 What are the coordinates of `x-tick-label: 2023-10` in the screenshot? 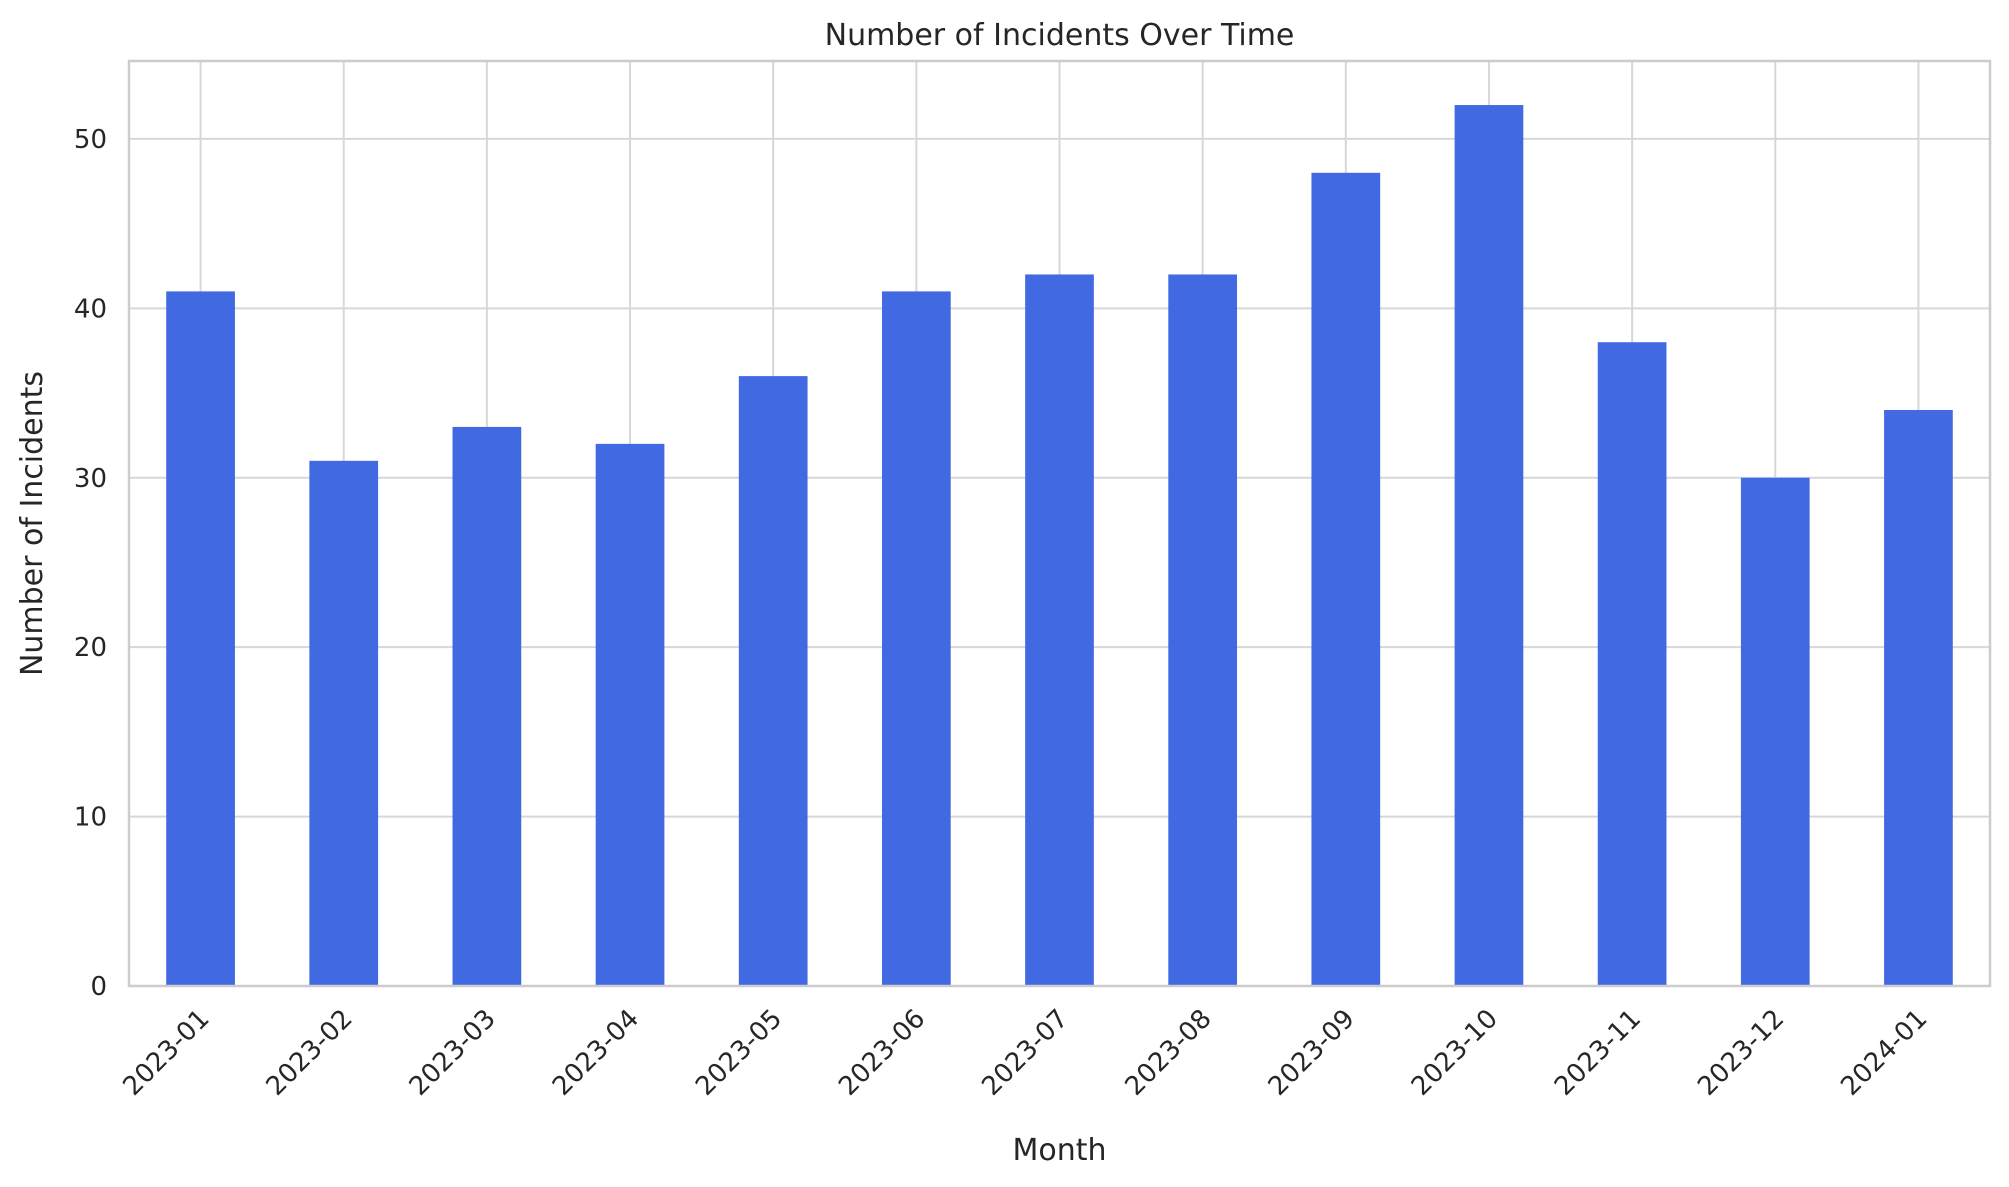 It's located at (1455, 1053).